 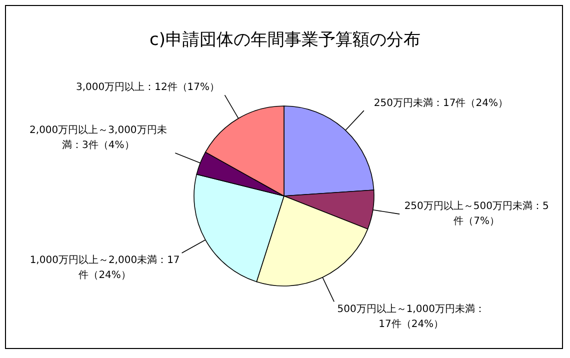 I want to click on slice-label: 250万円以上～500万円未満：5件（7%）, so click(x=476, y=215).